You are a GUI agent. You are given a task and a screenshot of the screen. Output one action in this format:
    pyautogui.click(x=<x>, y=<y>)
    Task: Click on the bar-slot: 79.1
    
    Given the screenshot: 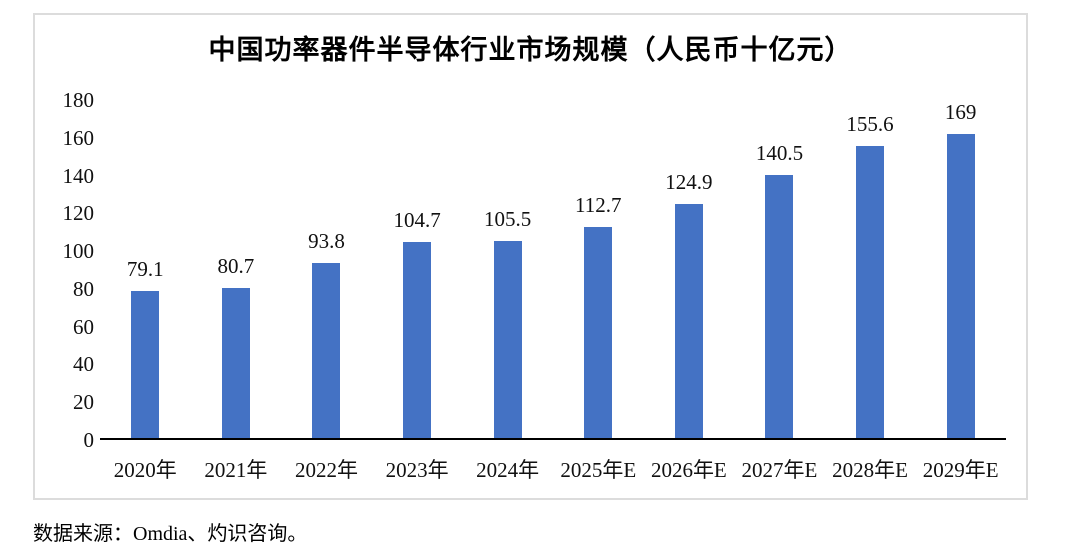 What is the action you would take?
    pyautogui.click(x=145, y=270)
    